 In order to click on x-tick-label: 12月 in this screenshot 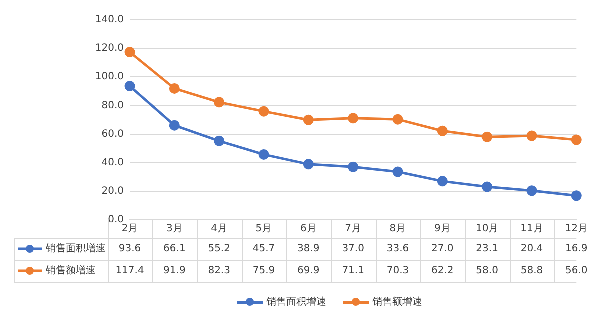, I will do `click(576, 229)`.